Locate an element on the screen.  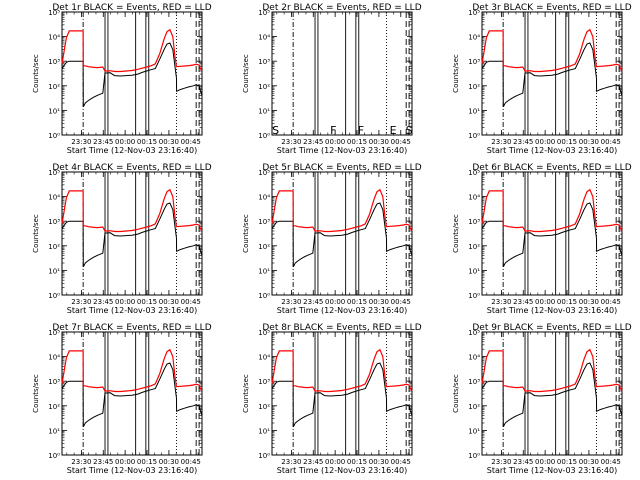
panel-title: Det 2r BLACK = Events, RED = LLD is located at coordinates (341, 8).